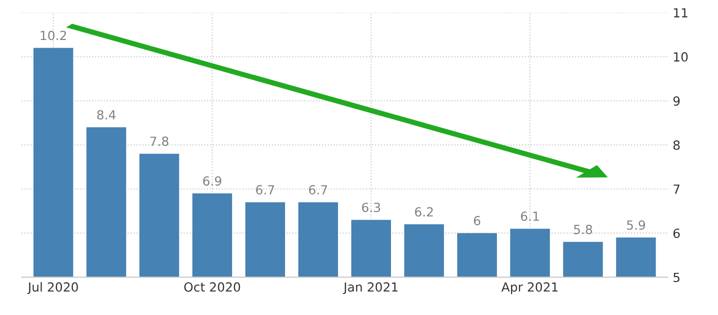  What do you see at coordinates (212, 181) in the screenshot?
I see `data-label: 6.9` at bounding box center [212, 181].